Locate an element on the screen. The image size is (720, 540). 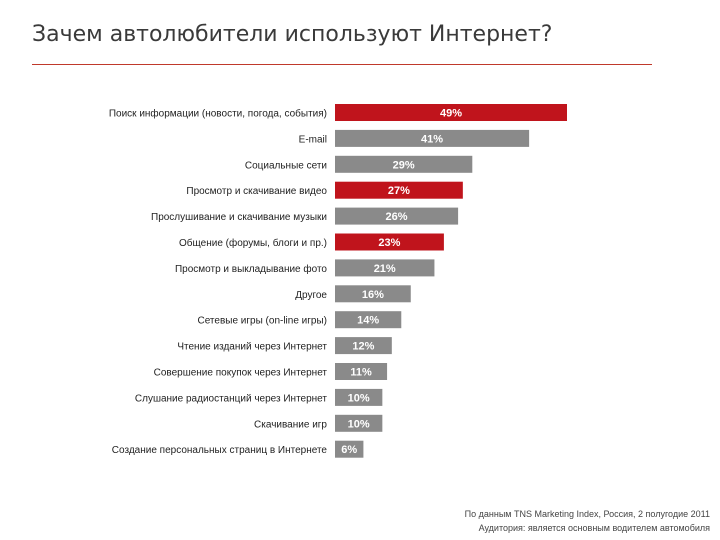
category-label-9: Чтение изданий через Интернет is located at coordinates (252, 347).